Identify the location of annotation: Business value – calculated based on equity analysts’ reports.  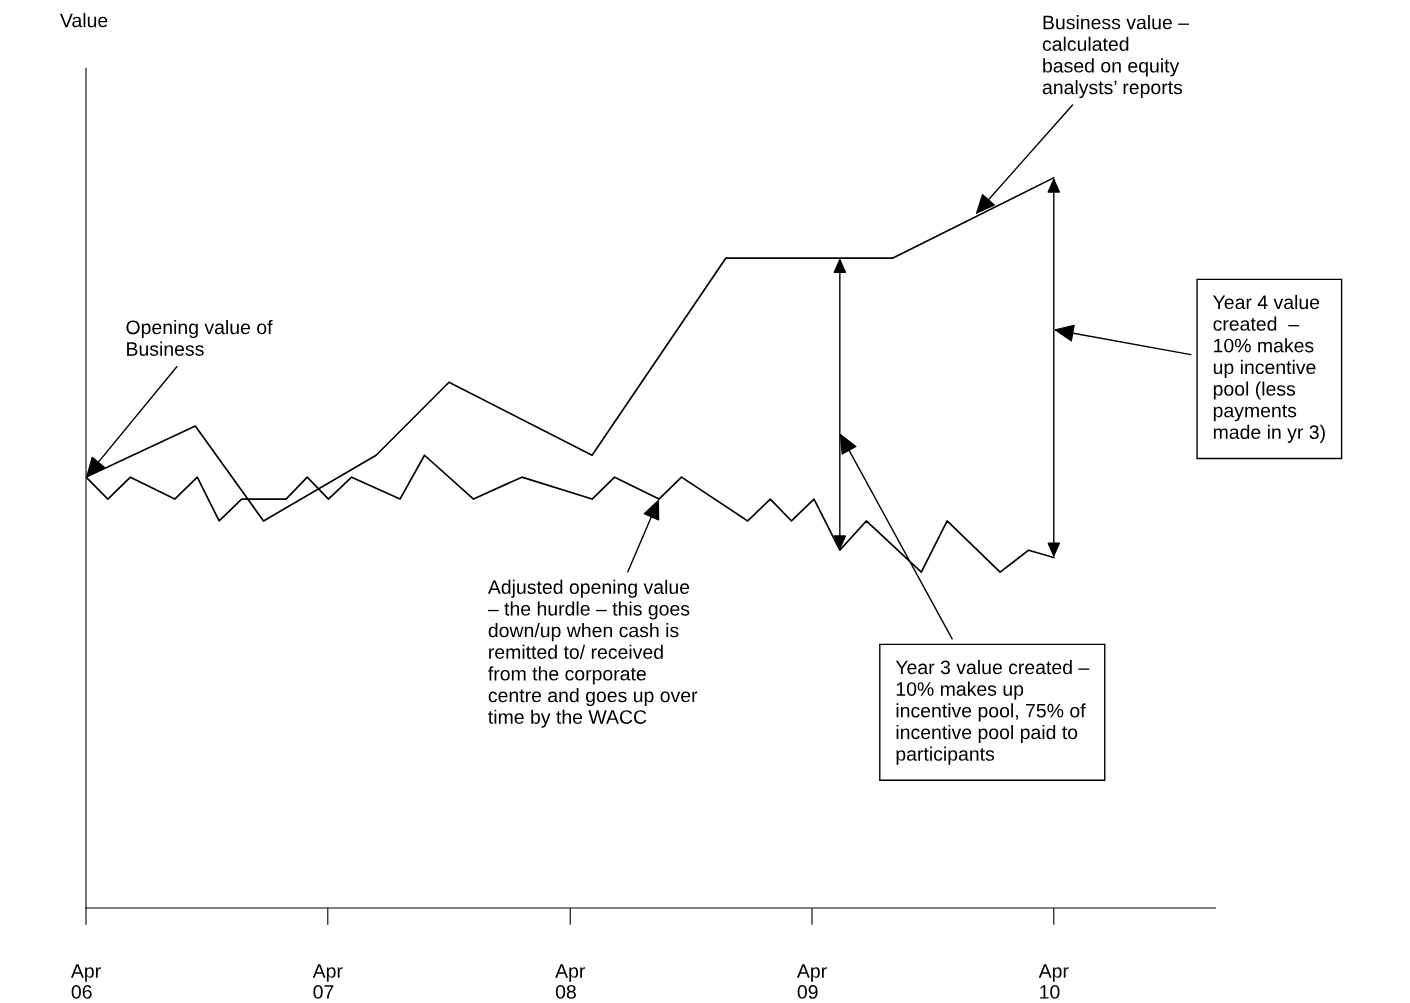
(1115, 57).